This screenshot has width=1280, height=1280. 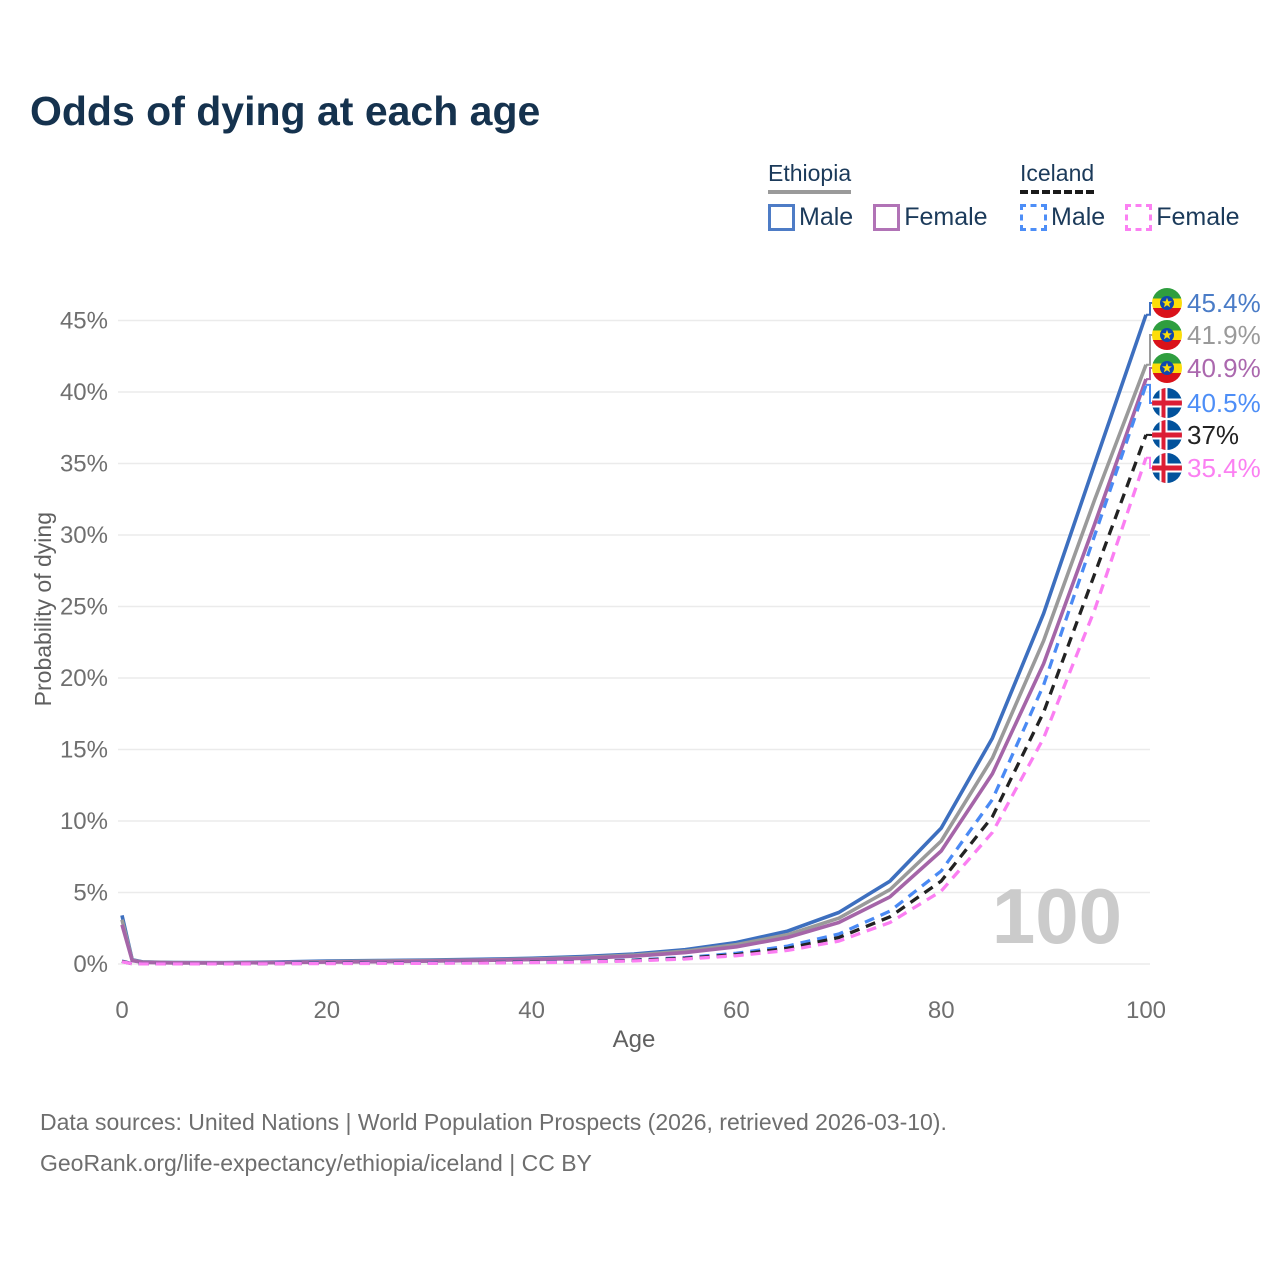 What do you see at coordinates (1224, 468) in the screenshot?
I see `end-value-label-iceland-female: 35.4%` at bounding box center [1224, 468].